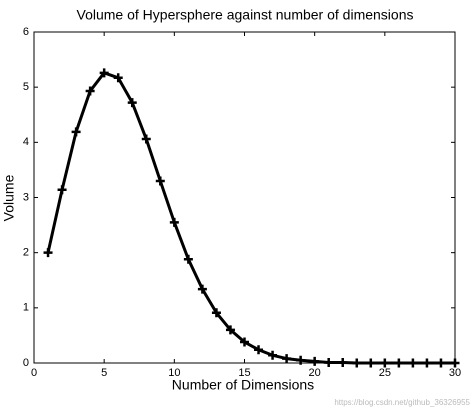  I want to click on y-axis-label: Volume, so click(9, 197).